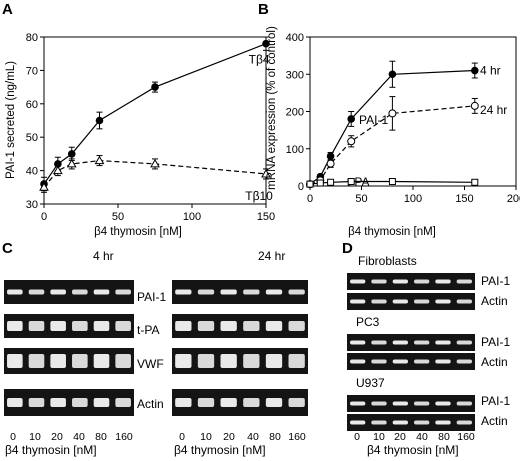  I want to click on panel-c-left-lane-label: 20, so click(57, 437).